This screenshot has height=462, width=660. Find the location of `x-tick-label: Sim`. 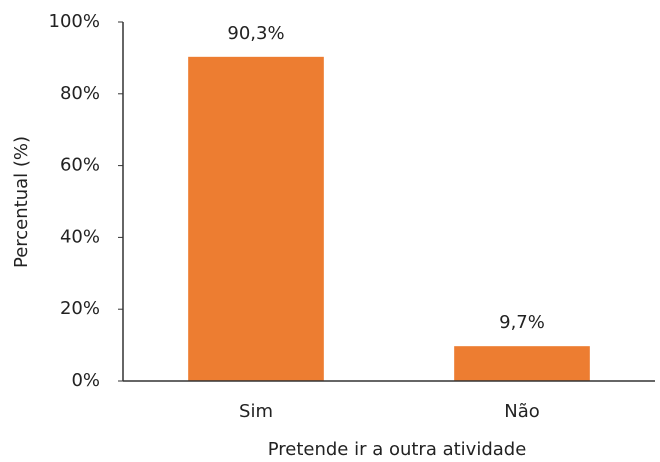

x-tick-label: Sim is located at coordinates (256, 411).